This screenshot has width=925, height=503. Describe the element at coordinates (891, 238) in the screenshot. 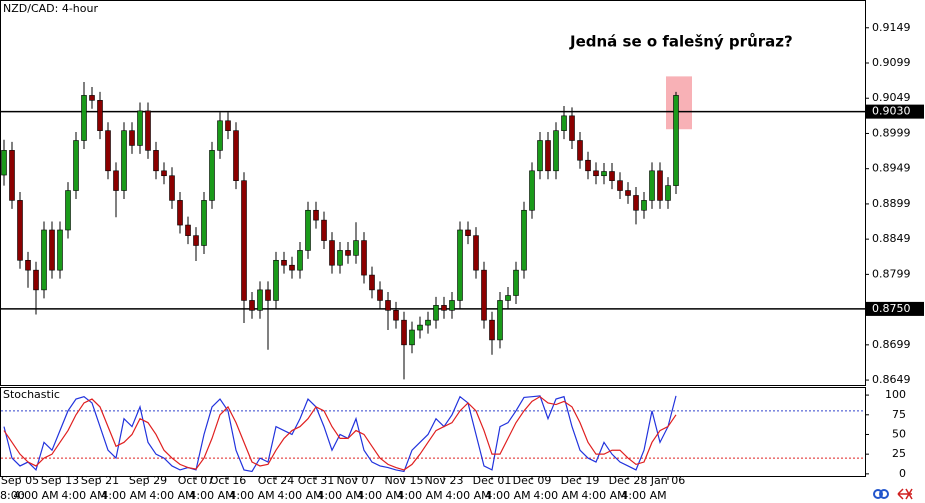

I see `y-tick-label: 0.8849` at that location.